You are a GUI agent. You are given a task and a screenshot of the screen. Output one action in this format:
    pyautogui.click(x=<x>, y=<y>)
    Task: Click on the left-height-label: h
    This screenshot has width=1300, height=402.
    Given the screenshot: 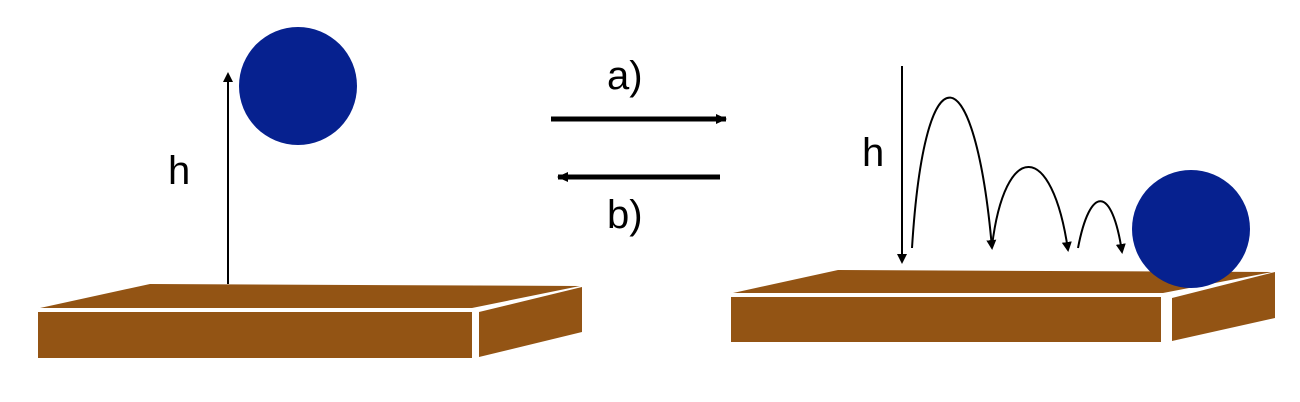 What is the action you would take?
    pyautogui.click(x=179, y=171)
    